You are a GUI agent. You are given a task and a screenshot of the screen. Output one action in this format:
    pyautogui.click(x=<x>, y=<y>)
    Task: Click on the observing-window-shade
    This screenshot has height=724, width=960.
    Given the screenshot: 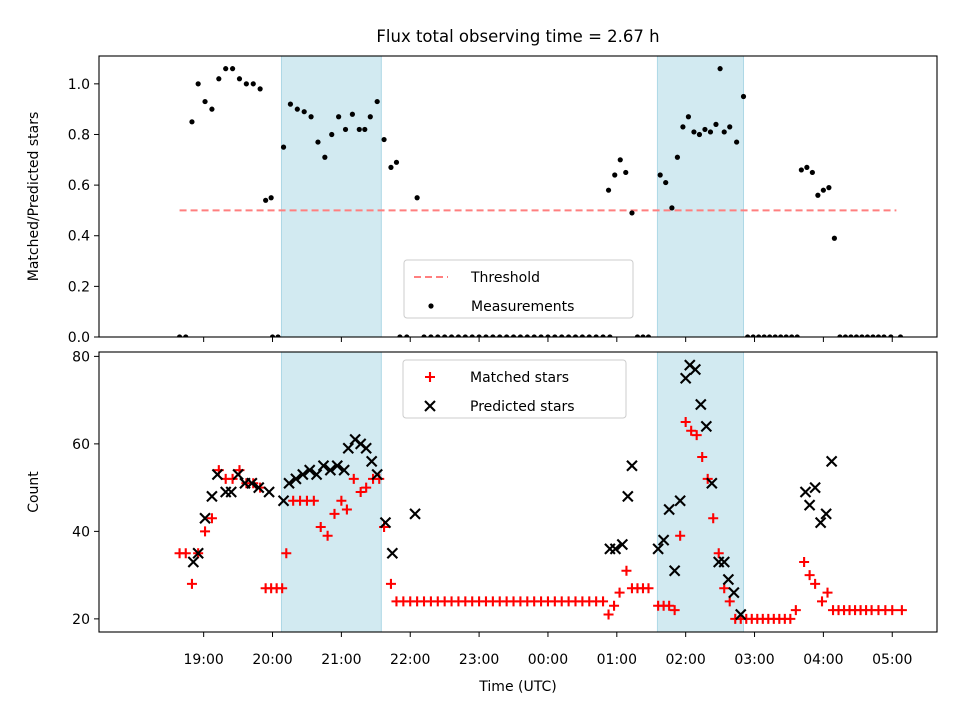 What is the action you would take?
    pyautogui.click(x=700, y=196)
    